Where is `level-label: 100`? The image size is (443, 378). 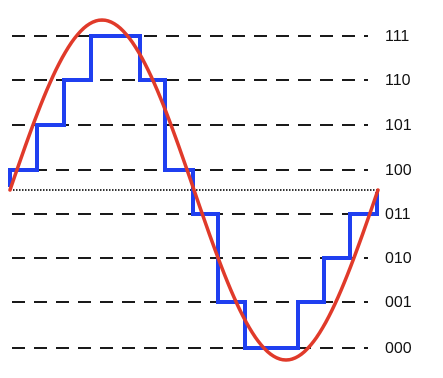
level-label: 100 is located at coordinates (398, 170).